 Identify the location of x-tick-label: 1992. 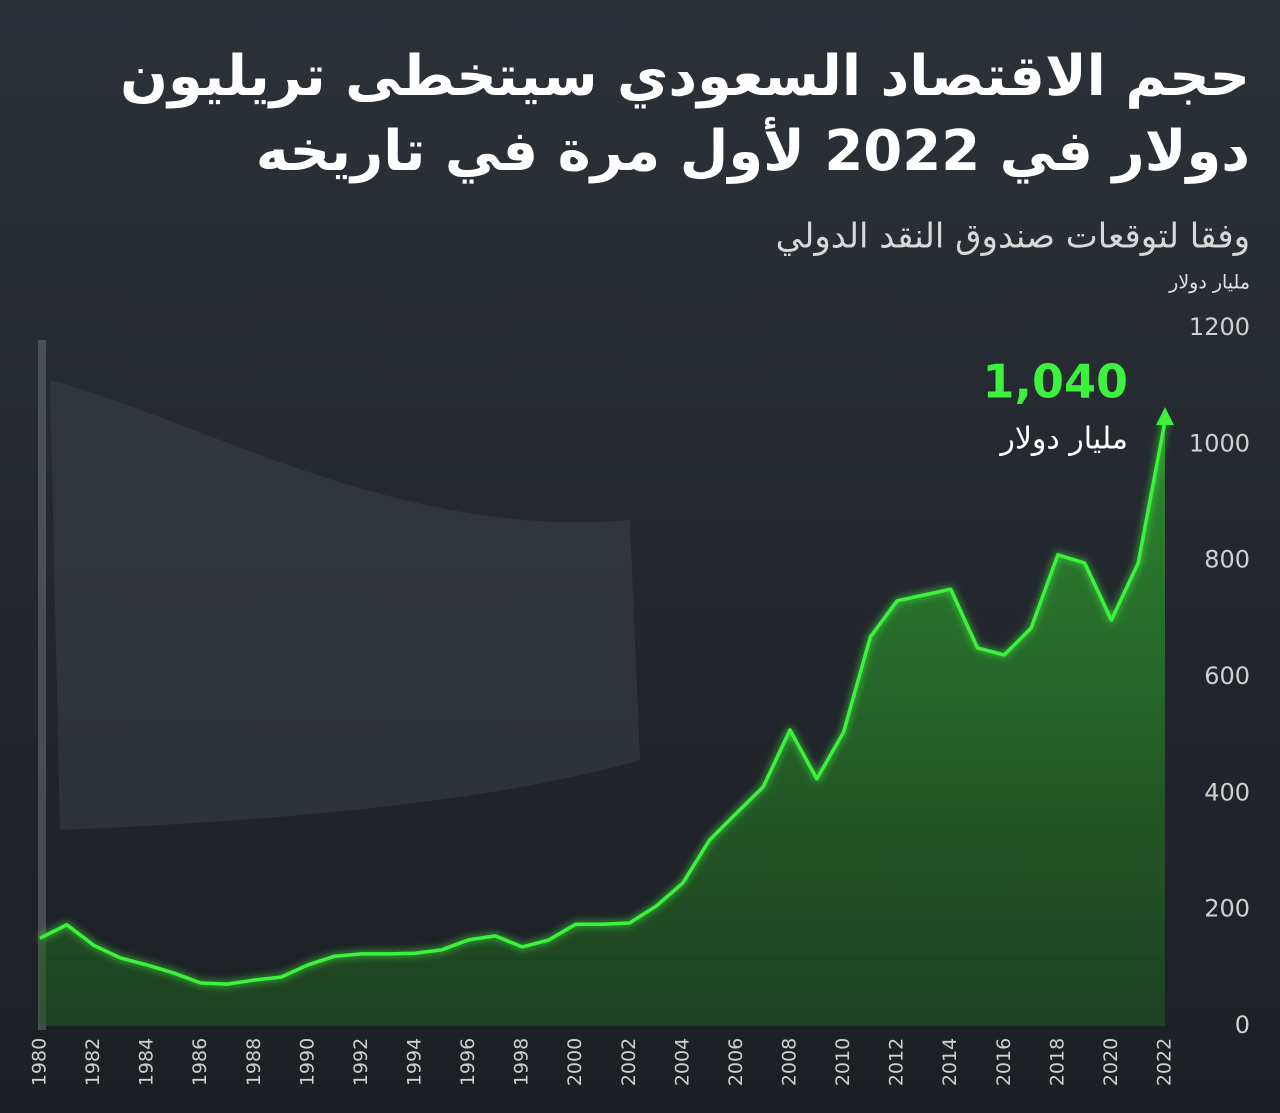
(361, 1062).